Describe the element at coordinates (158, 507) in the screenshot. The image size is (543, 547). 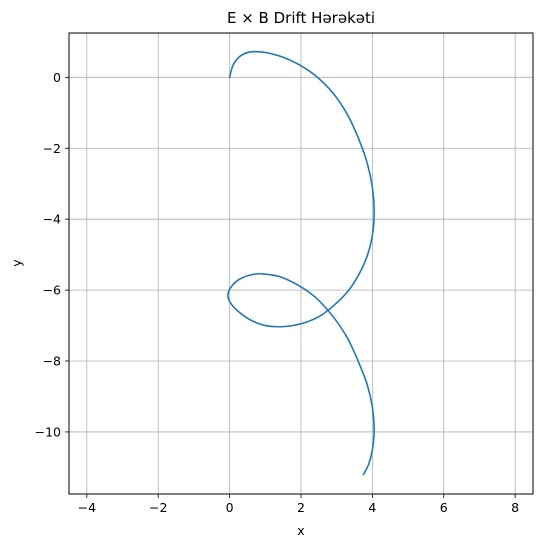
I see `x-tick-label: −2` at that location.